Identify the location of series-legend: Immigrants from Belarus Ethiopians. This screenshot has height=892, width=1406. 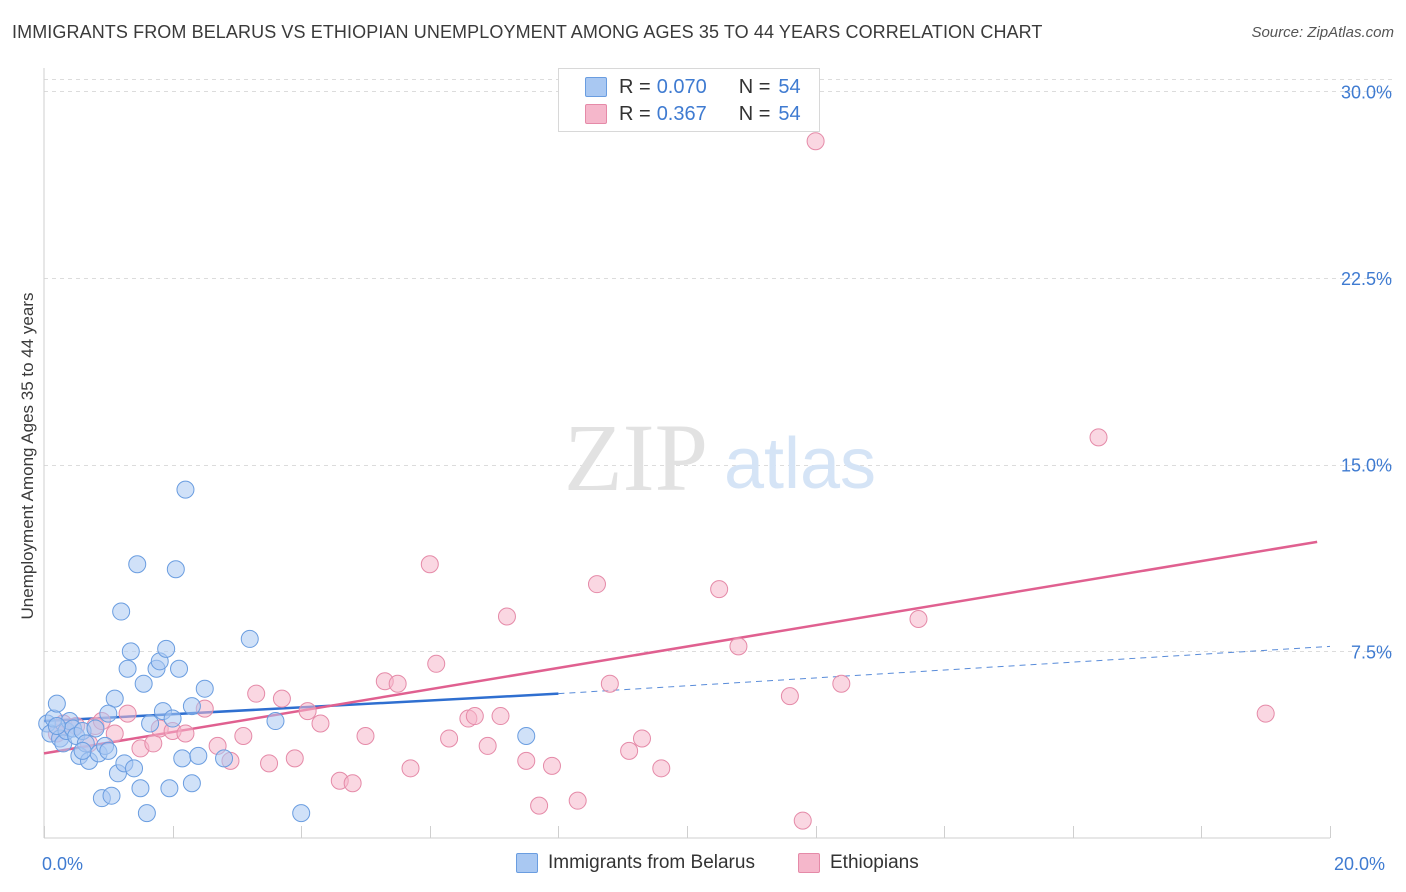
(703, 865).